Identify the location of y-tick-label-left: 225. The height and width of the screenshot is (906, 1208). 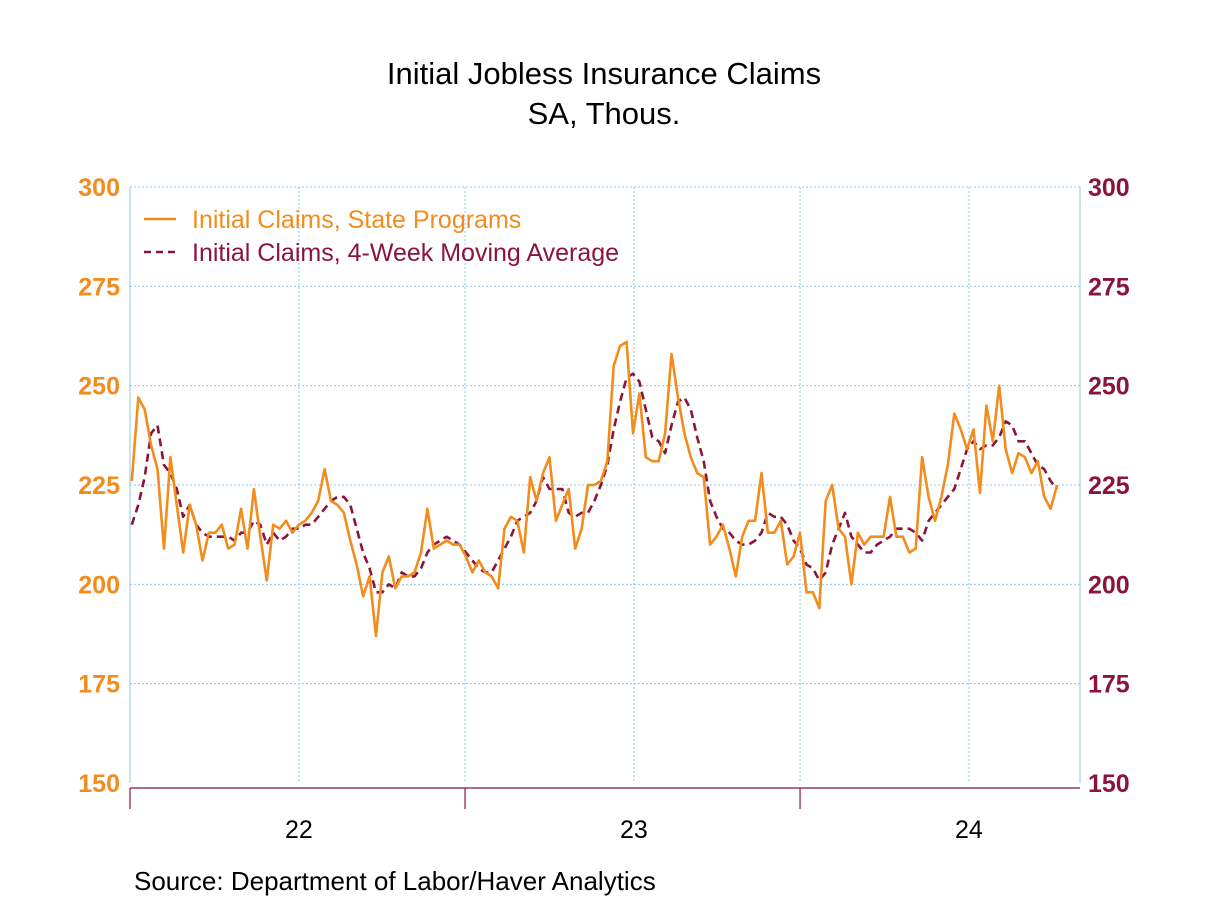
(99, 486).